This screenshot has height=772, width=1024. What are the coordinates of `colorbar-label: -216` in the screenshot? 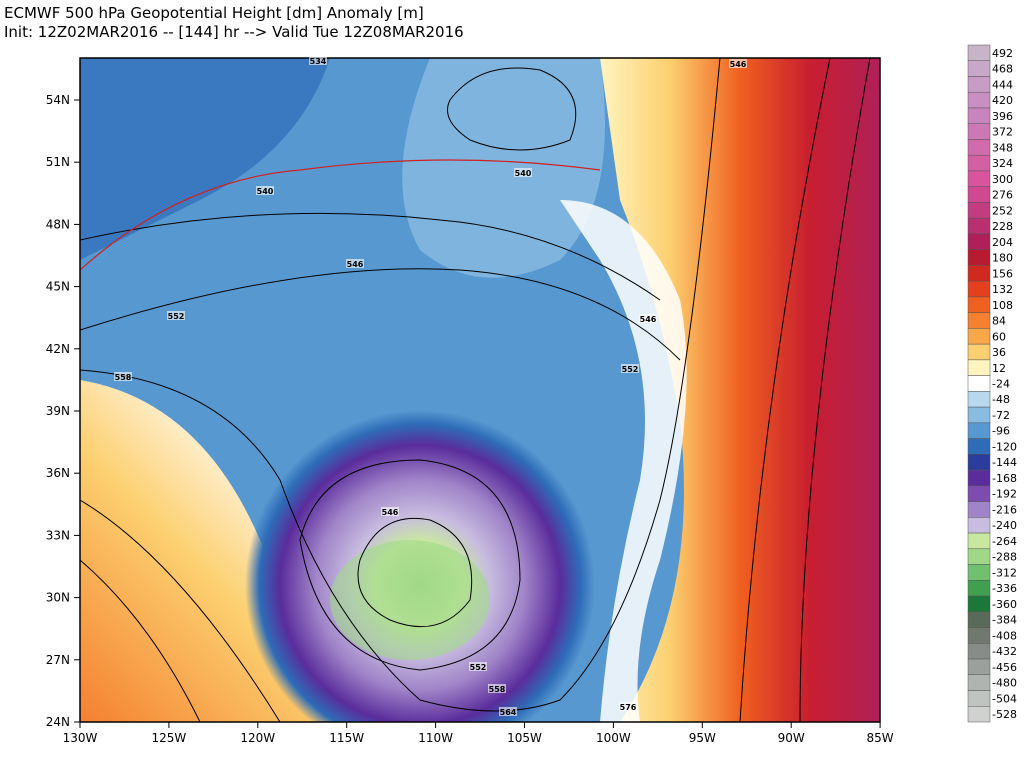 It's located at (1004, 509).